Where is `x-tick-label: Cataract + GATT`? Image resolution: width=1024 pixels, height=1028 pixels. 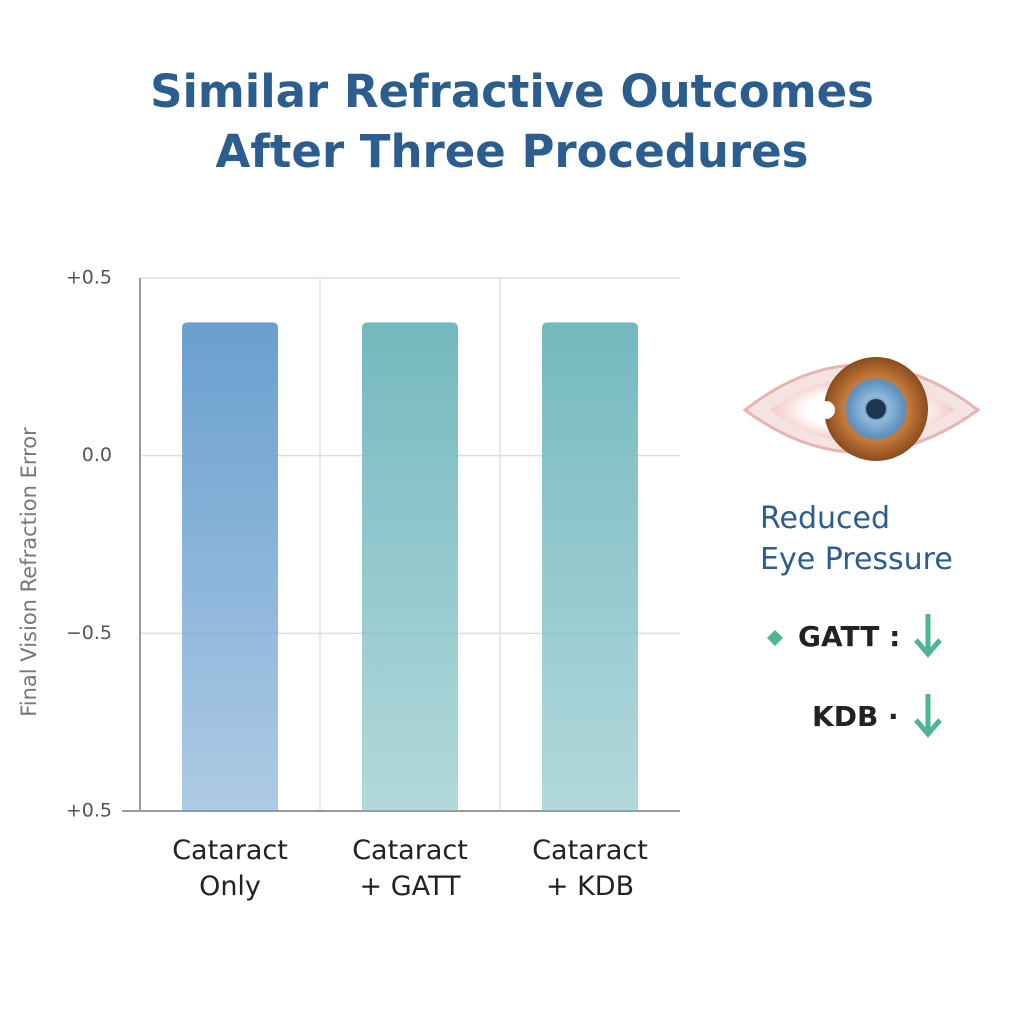
x-tick-label: Cataract + GATT is located at coordinates (410, 868).